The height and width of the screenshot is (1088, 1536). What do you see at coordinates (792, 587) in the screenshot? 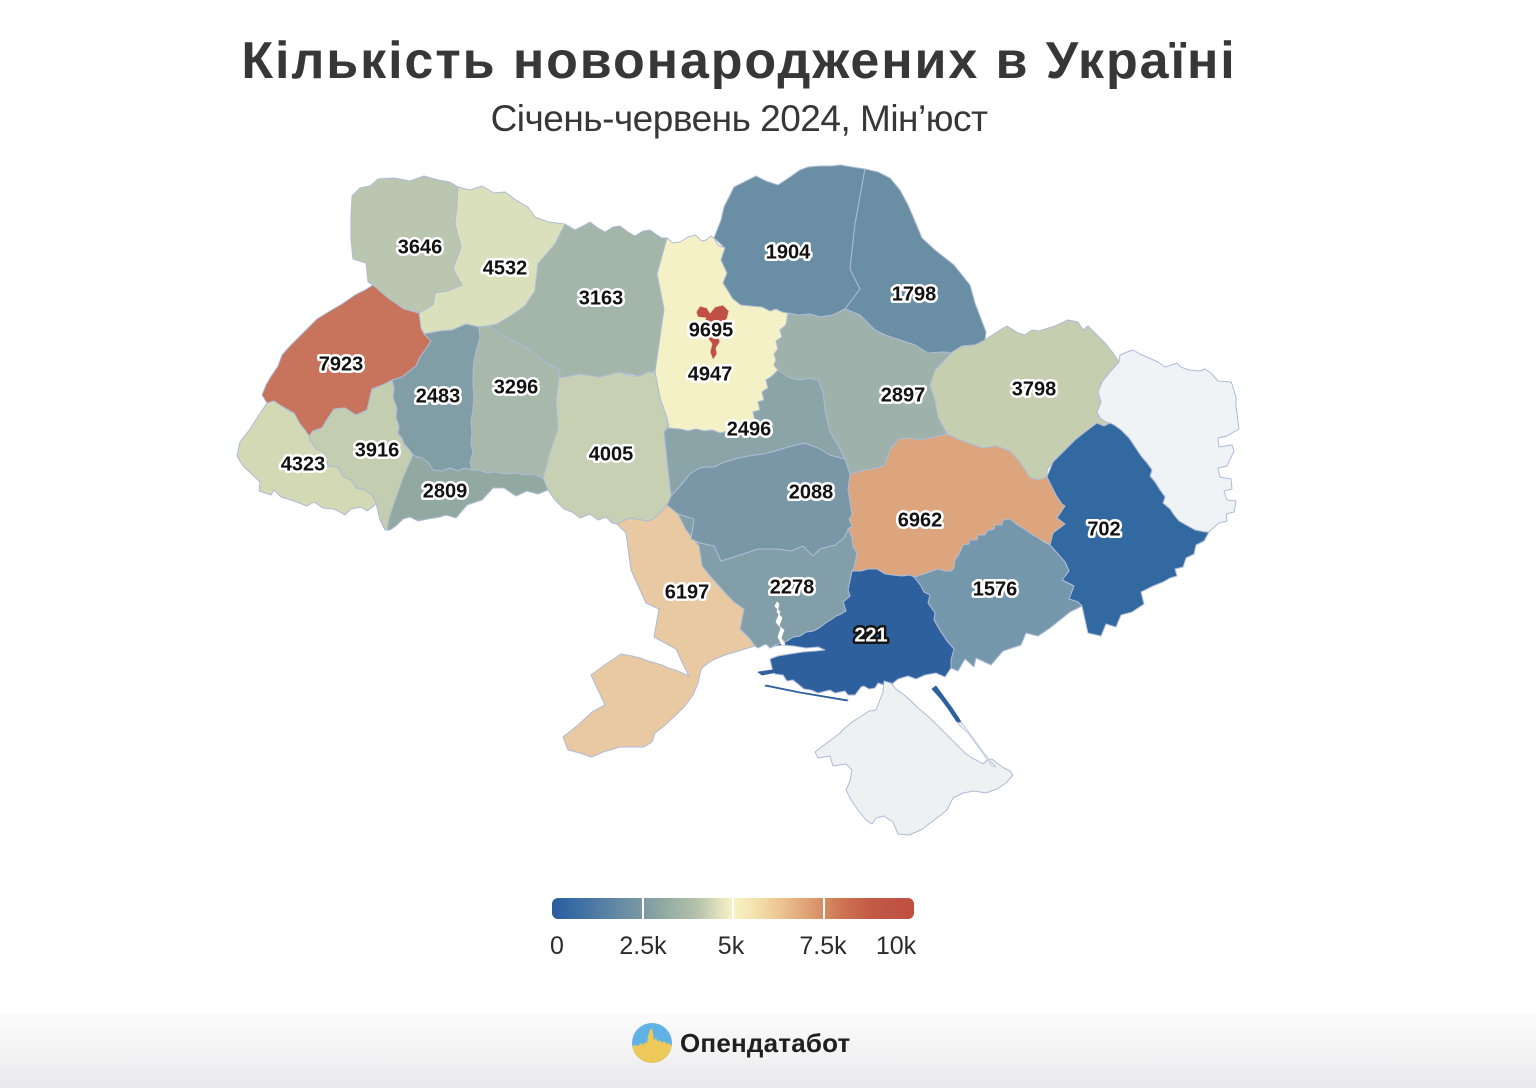
I see `svg-text: 2278` at bounding box center [792, 587].